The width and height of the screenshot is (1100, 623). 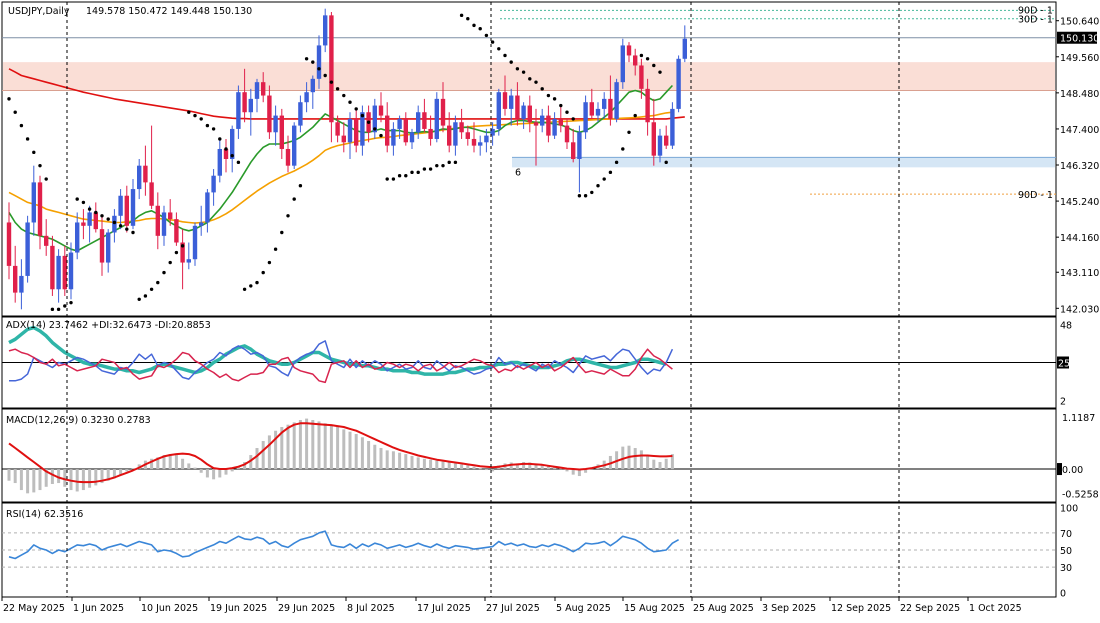 What do you see at coordinates (1079, 166) in the screenshot?
I see `price-axis-label: 146.320` at bounding box center [1079, 166].